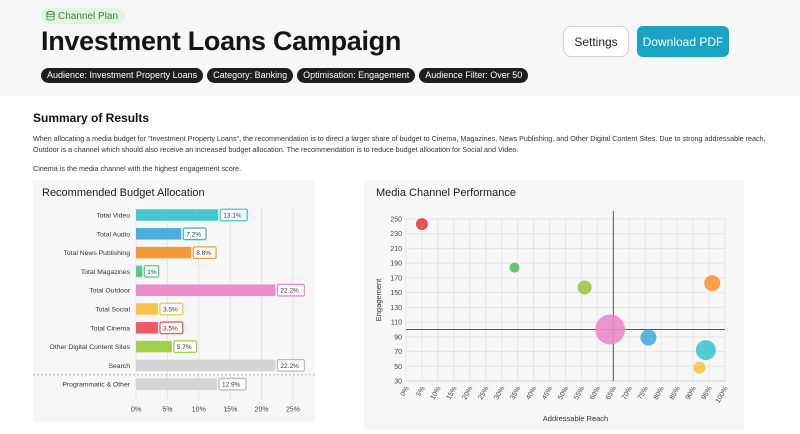 Image resolution: width=800 pixels, height=434 pixels. I want to click on database-icon, so click(50, 16).